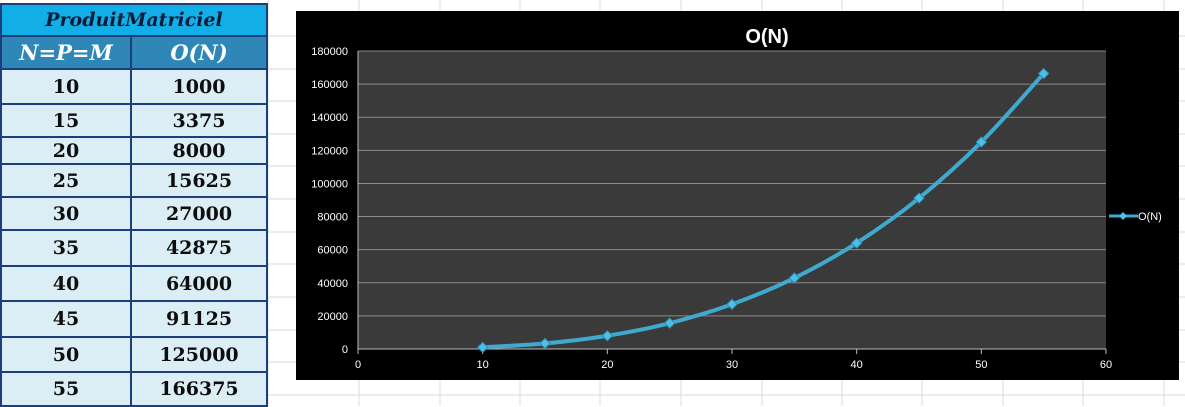 The image size is (1185, 407). What do you see at coordinates (1123, 216) in the screenshot?
I see `legend-marker` at bounding box center [1123, 216].